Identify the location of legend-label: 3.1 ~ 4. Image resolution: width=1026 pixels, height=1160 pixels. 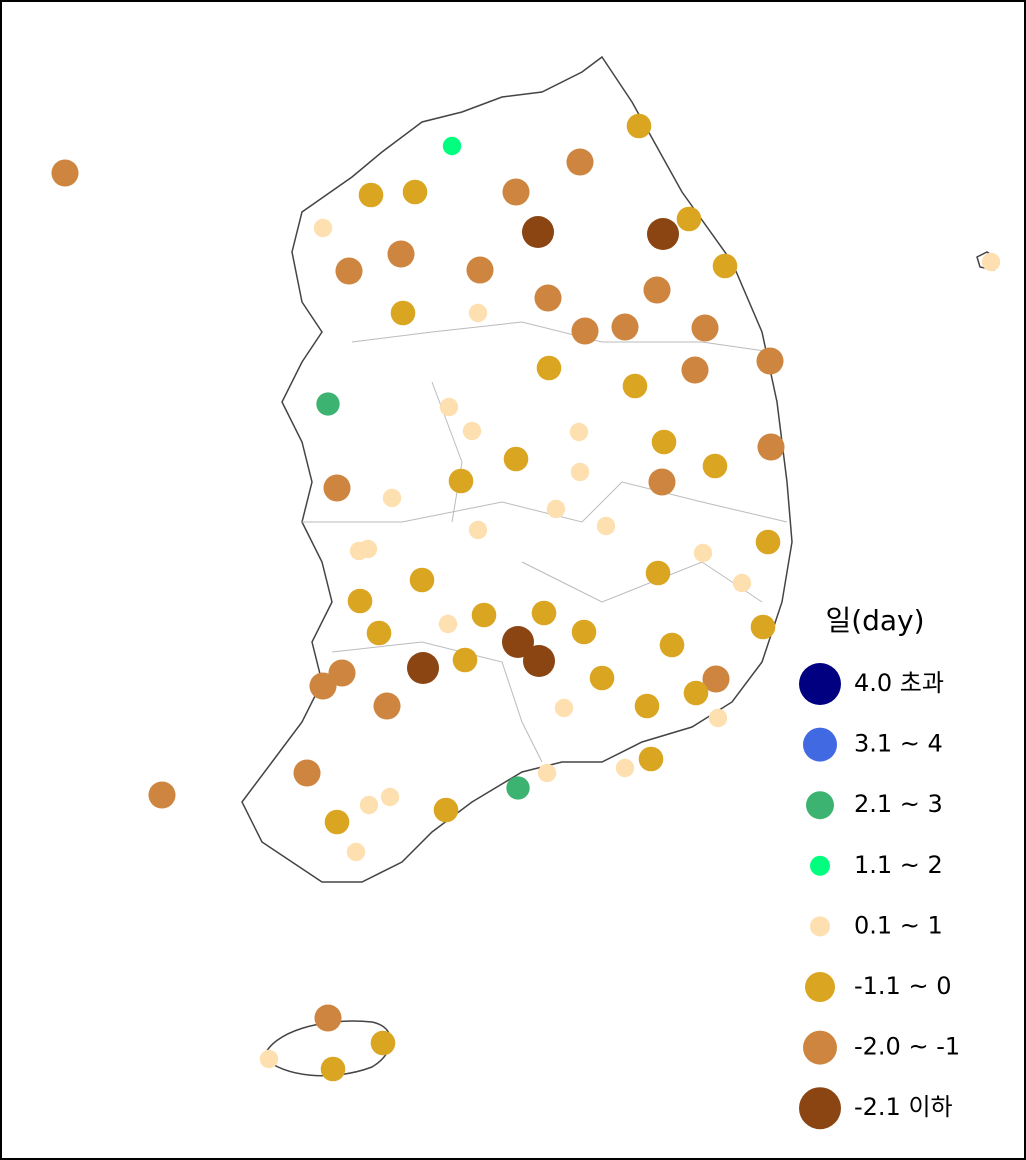
(898, 744).